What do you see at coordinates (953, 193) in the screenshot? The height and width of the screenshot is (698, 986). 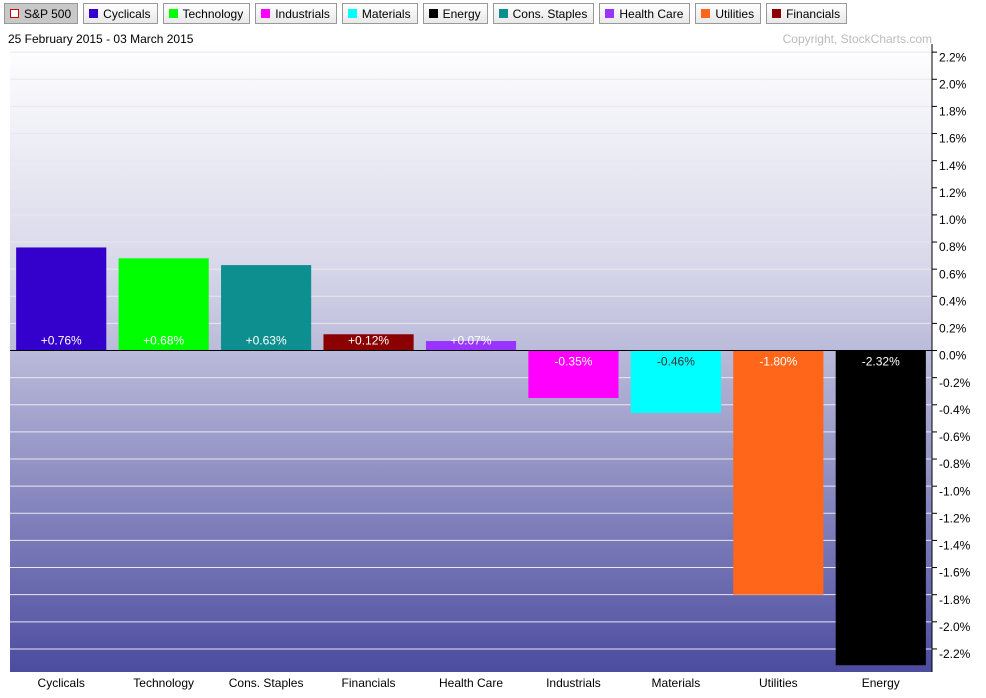 I see `y-tick-label: 1.2%` at bounding box center [953, 193].